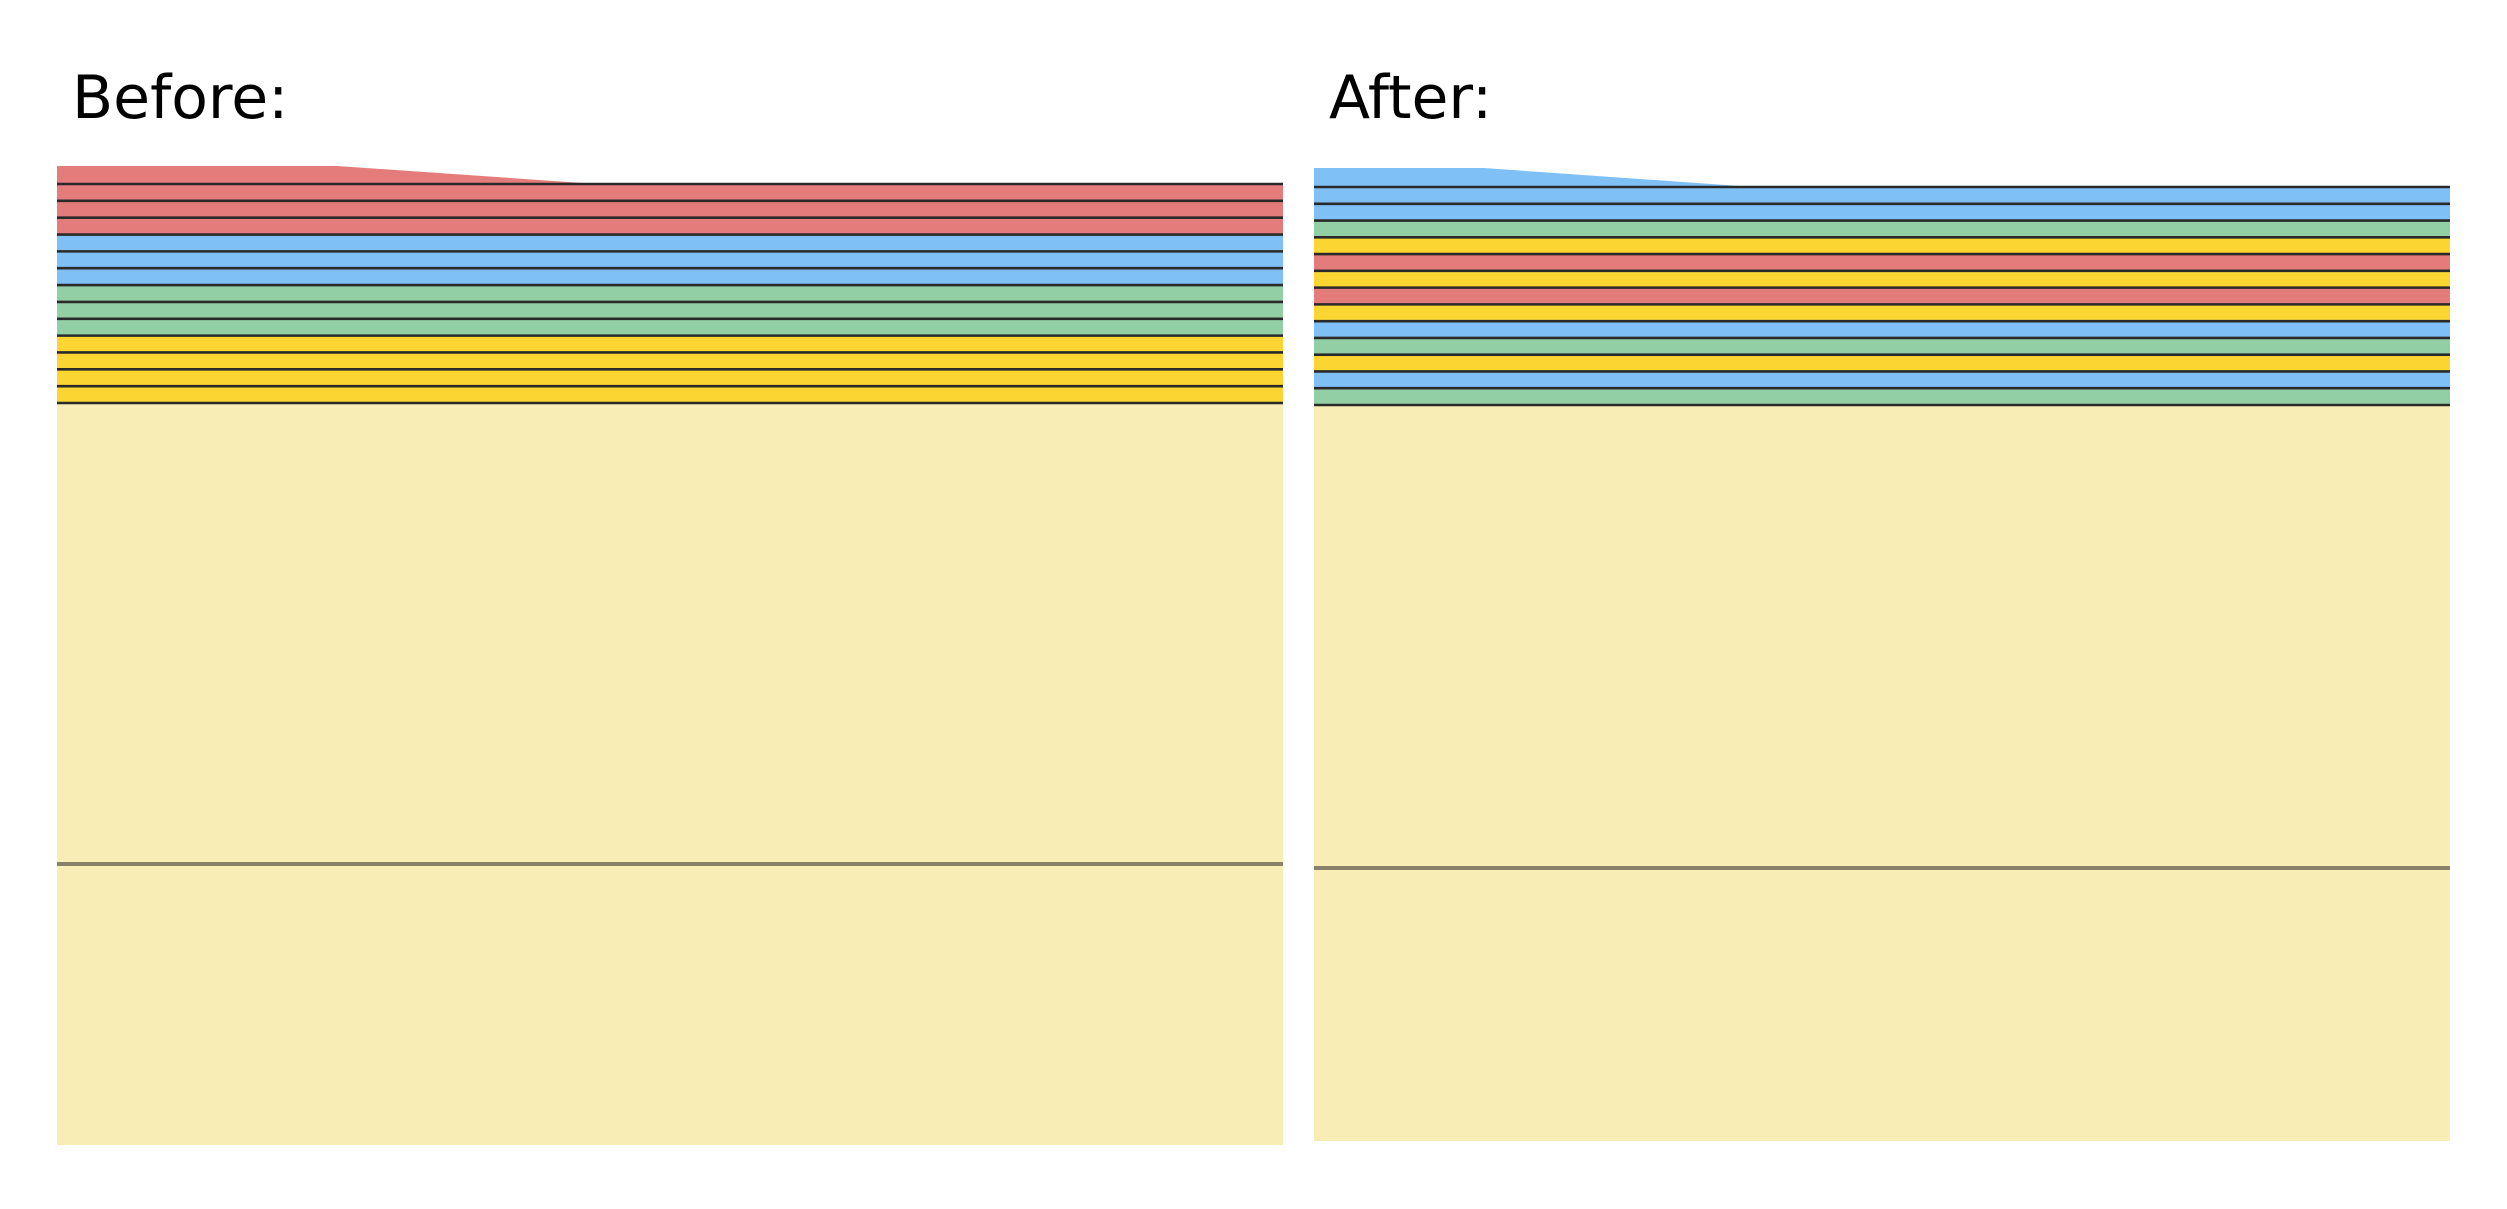  Describe the element at coordinates (180, 98) in the screenshot. I see `before-label: Before:` at that location.